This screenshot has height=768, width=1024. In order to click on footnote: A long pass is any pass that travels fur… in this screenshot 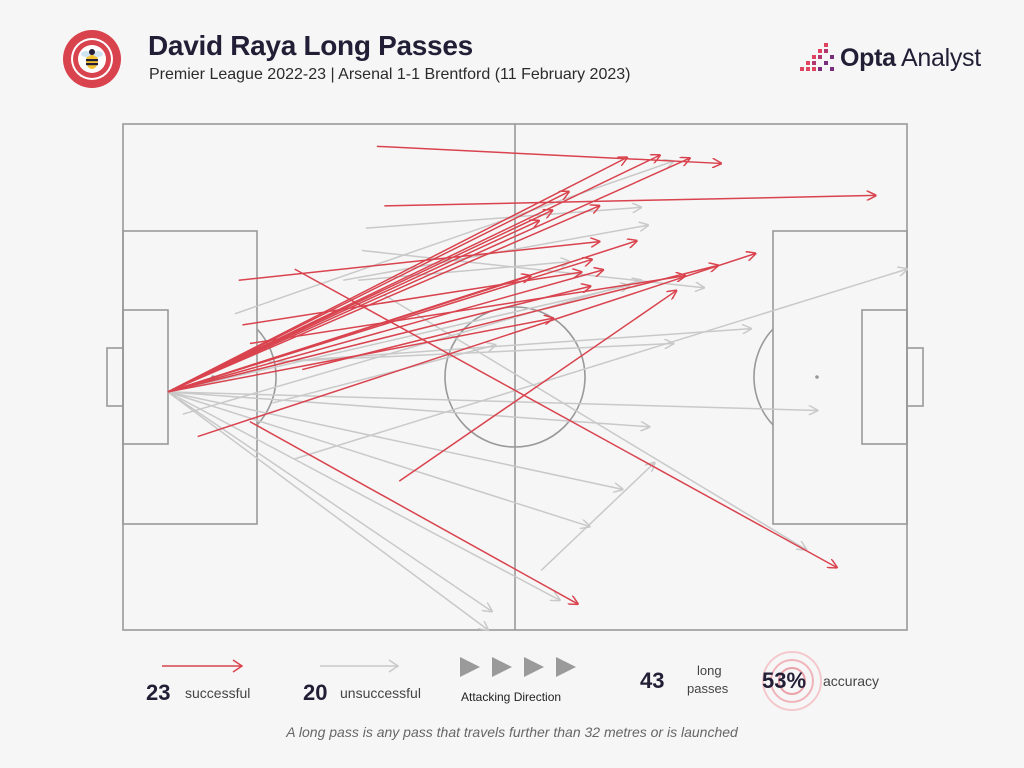, I will do `click(512, 732)`.